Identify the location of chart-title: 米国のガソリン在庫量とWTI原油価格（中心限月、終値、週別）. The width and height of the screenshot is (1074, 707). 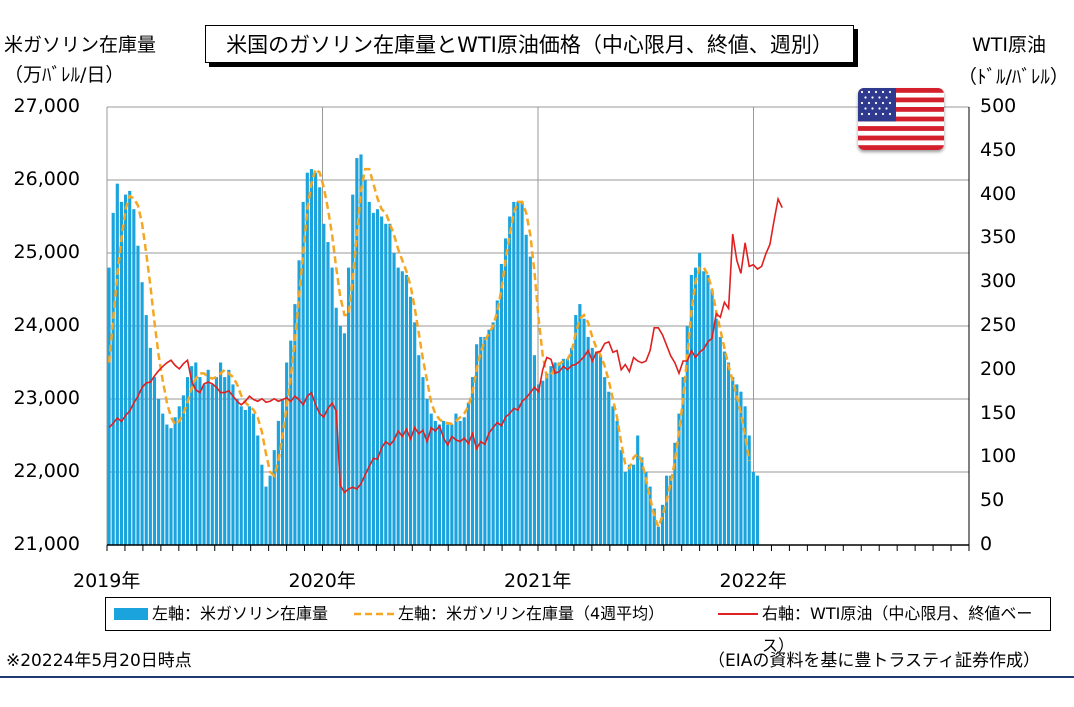
(529, 44).